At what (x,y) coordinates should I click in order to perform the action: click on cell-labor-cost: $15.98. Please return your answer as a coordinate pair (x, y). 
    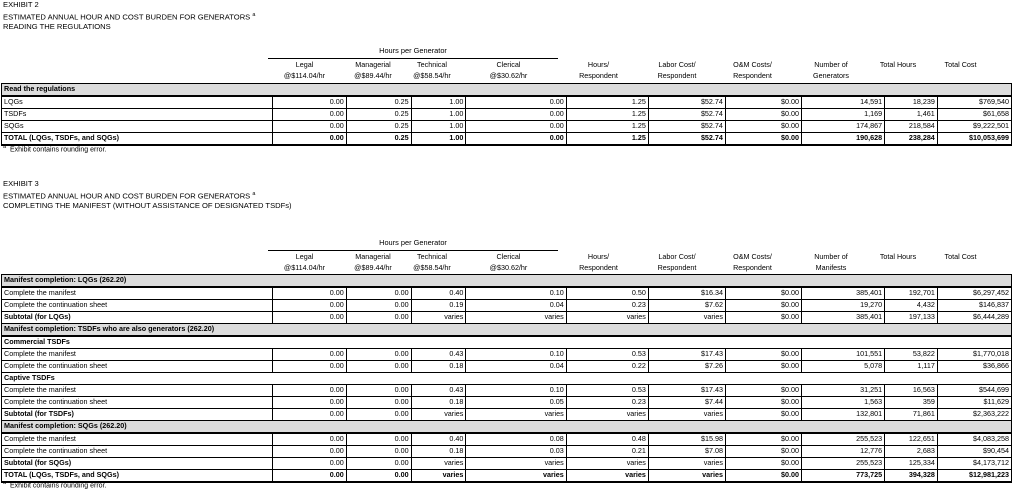
    Looking at the image, I should click on (686, 439).